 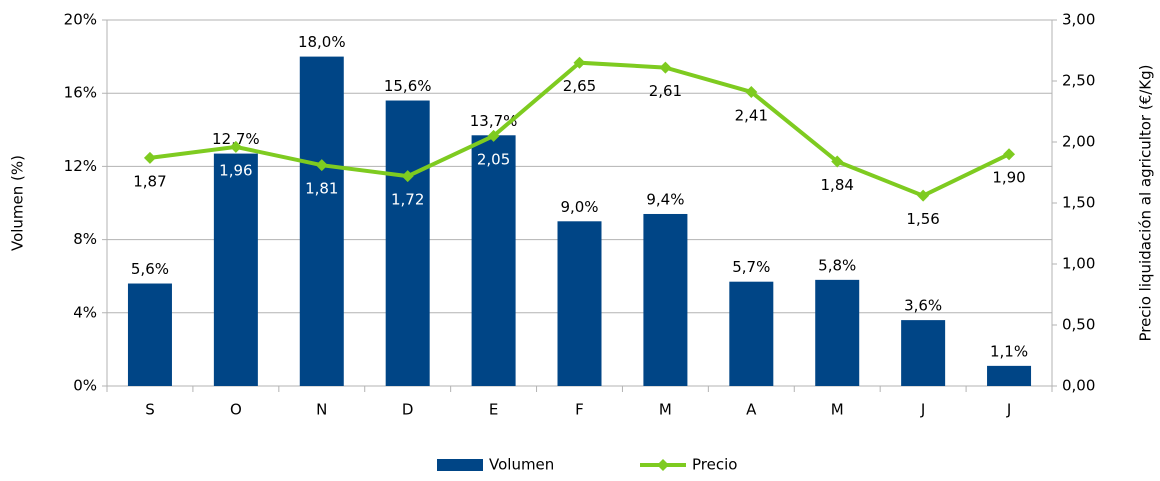 I want to click on x-tick-label: E, so click(x=493, y=410).